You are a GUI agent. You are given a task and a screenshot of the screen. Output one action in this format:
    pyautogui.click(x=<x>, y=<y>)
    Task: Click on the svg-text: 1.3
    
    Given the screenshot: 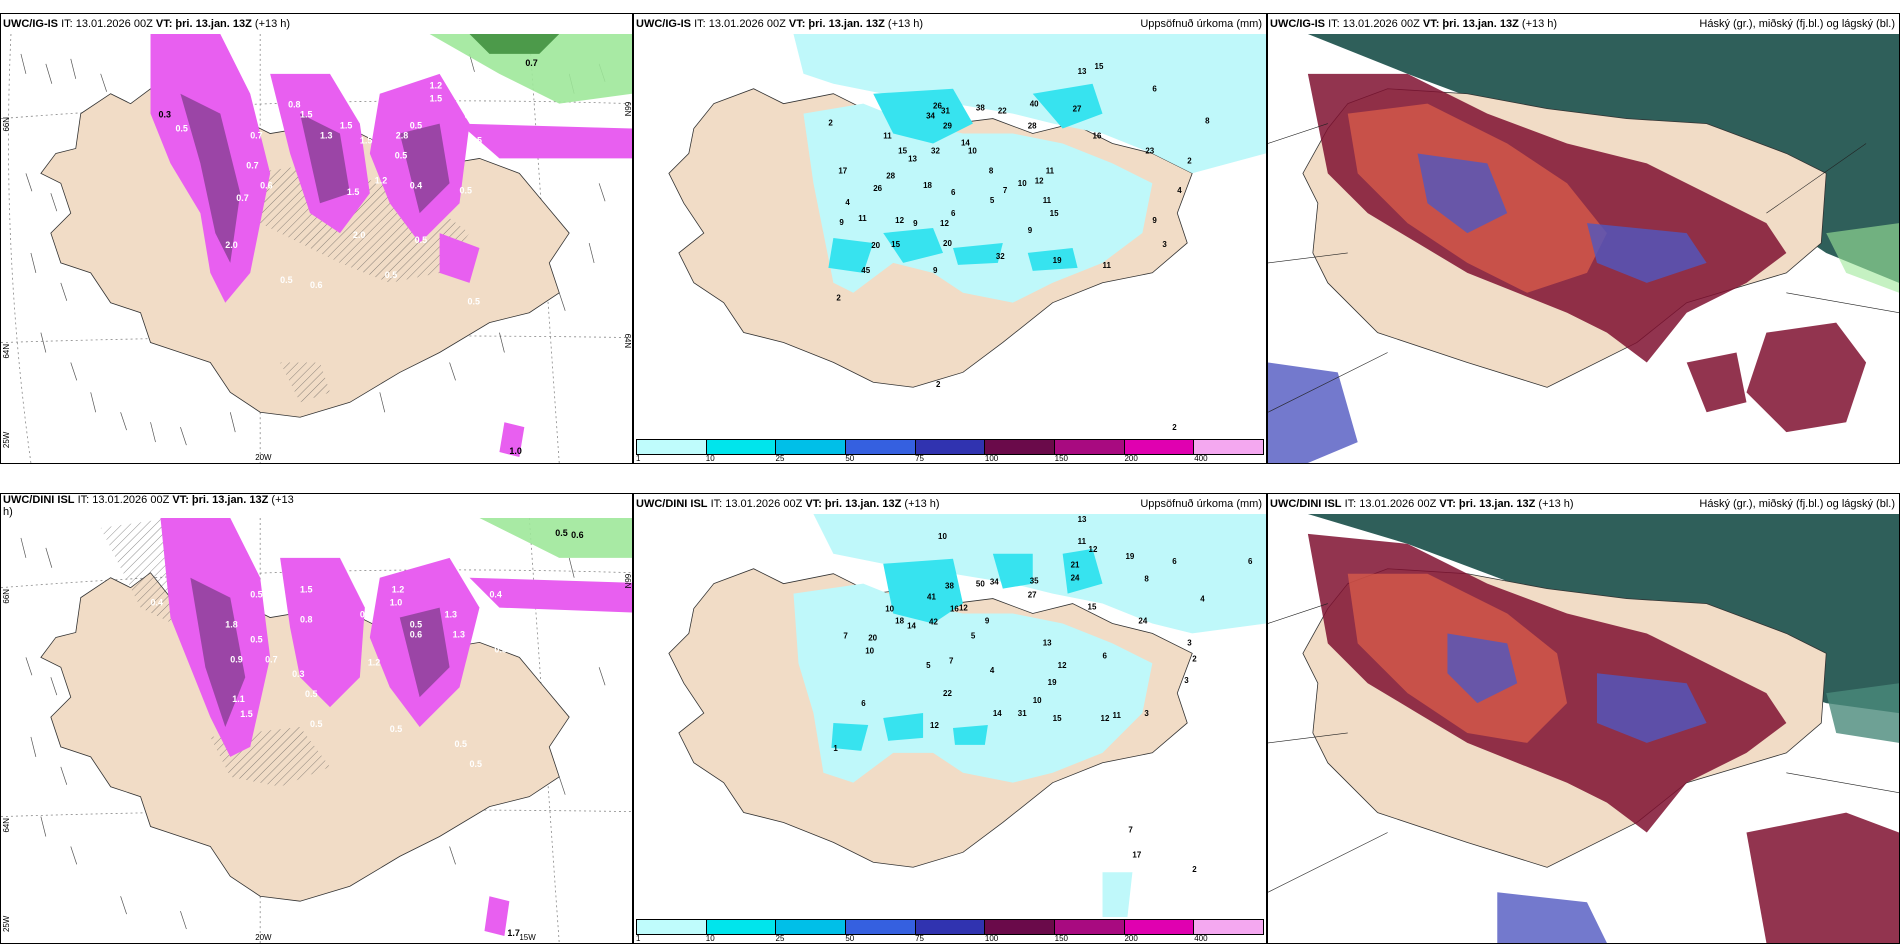 What is the action you would take?
    pyautogui.click(x=459, y=634)
    